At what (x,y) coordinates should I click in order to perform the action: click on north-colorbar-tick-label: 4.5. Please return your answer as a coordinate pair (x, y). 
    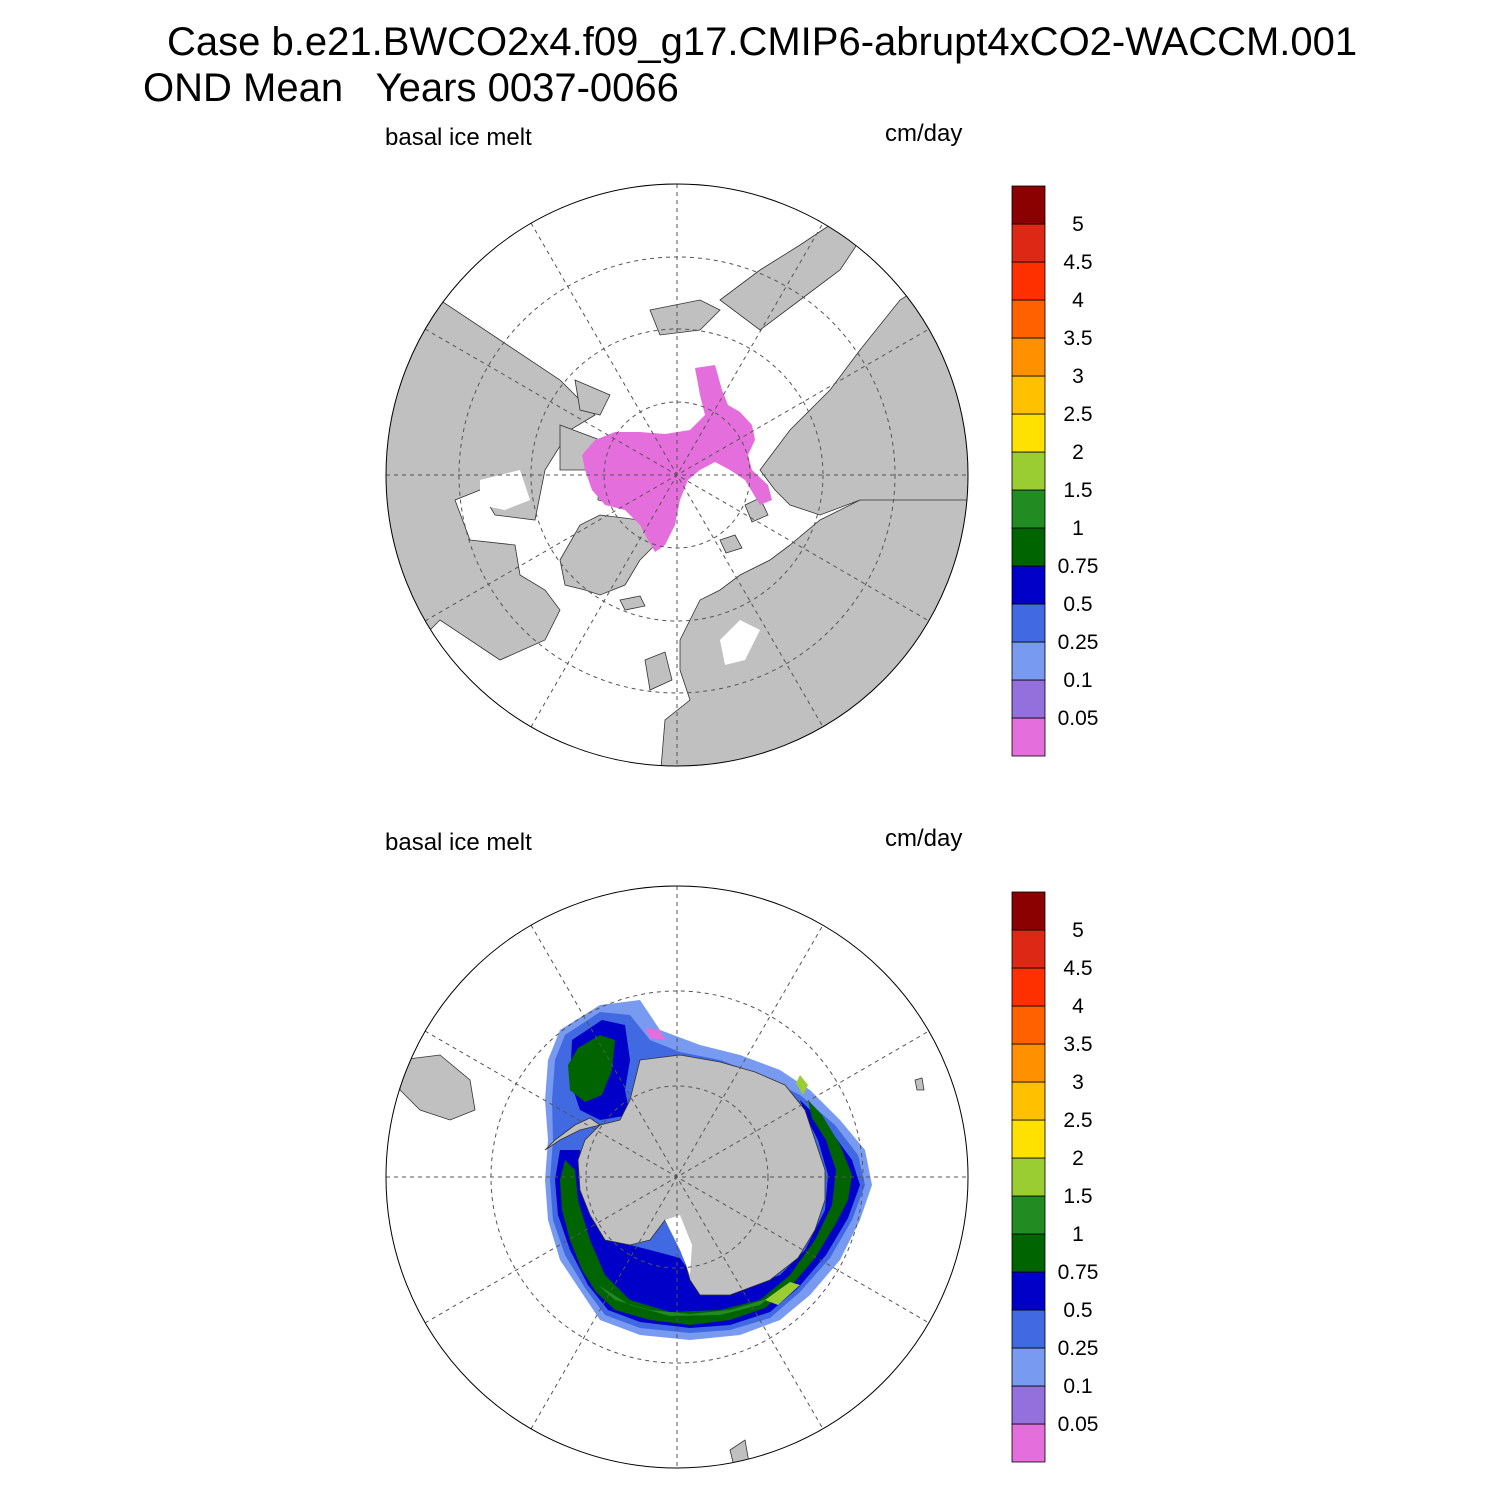
    Looking at the image, I should click on (1077, 262).